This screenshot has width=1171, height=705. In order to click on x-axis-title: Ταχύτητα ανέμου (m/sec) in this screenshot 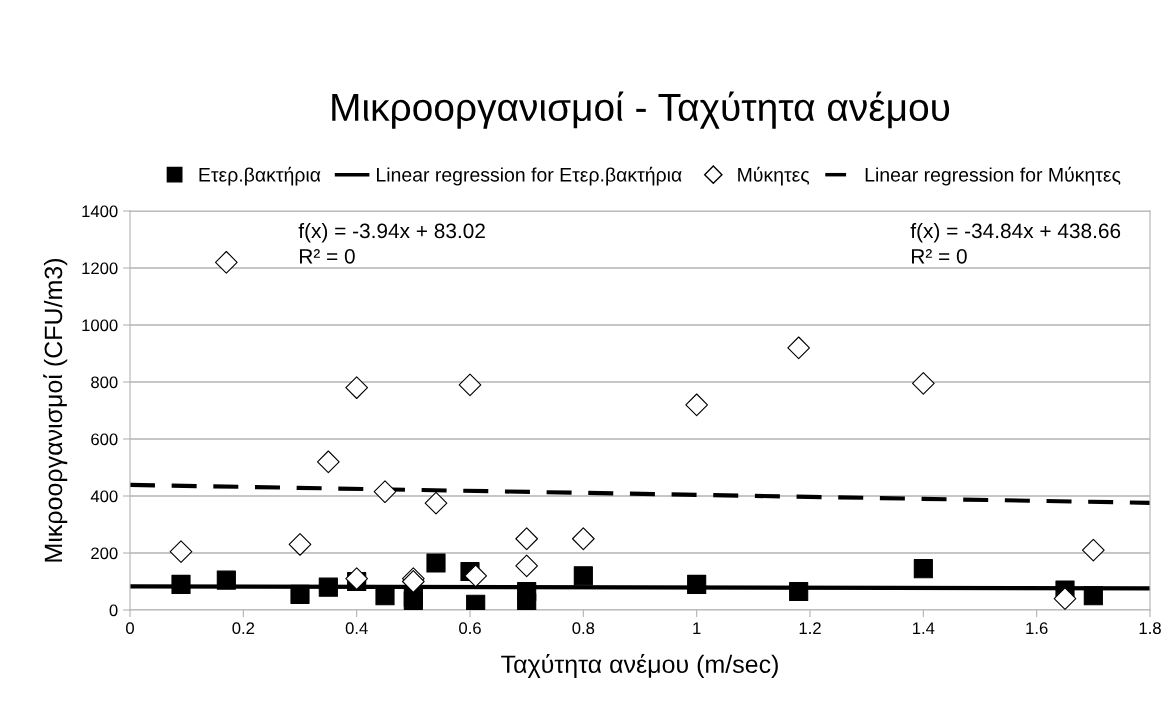, I will do `click(639, 666)`.